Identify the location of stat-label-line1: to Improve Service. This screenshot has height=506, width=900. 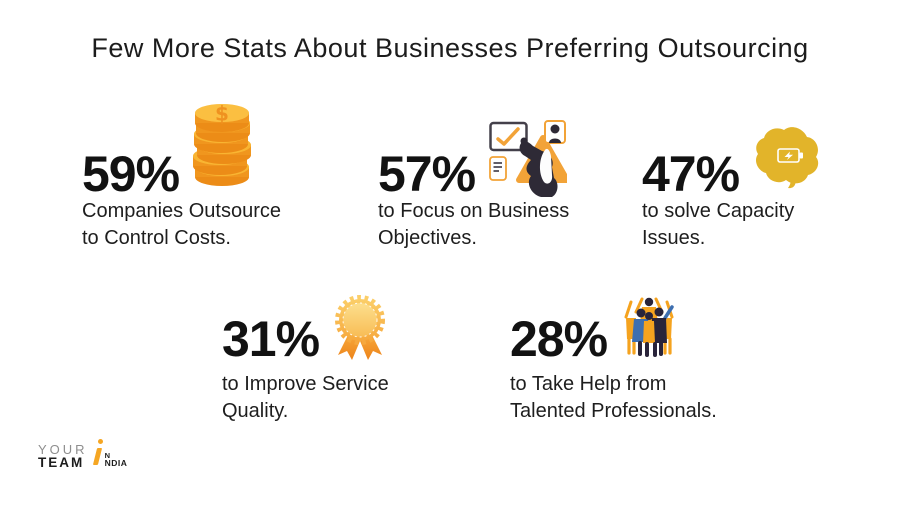
(305, 384).